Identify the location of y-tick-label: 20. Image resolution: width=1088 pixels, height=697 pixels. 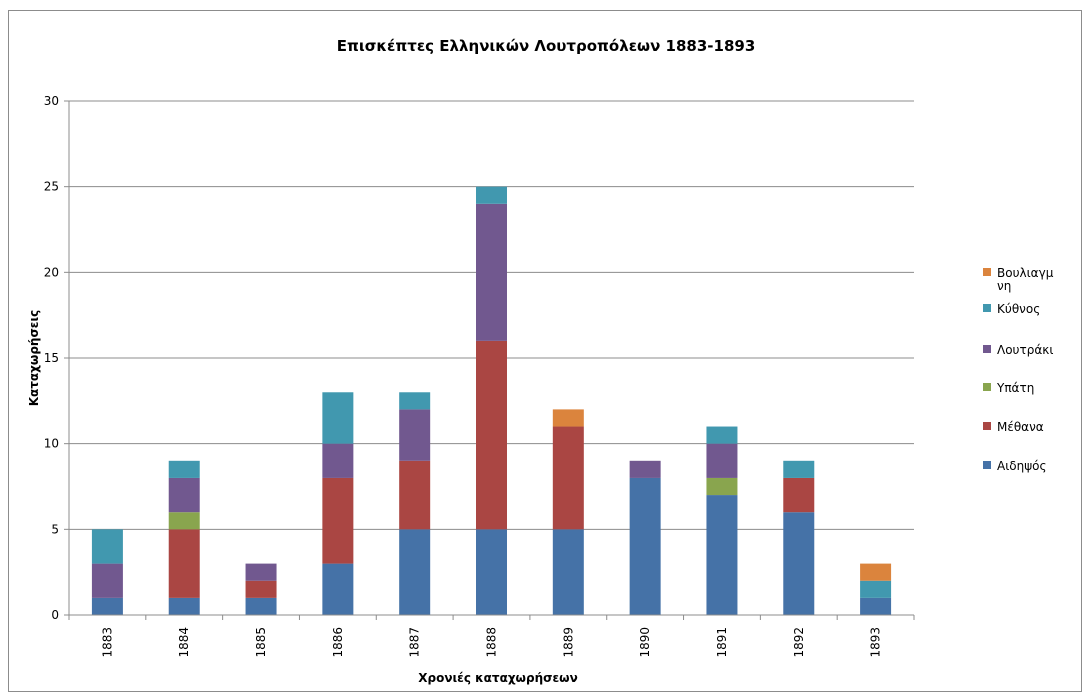
(51, 272).